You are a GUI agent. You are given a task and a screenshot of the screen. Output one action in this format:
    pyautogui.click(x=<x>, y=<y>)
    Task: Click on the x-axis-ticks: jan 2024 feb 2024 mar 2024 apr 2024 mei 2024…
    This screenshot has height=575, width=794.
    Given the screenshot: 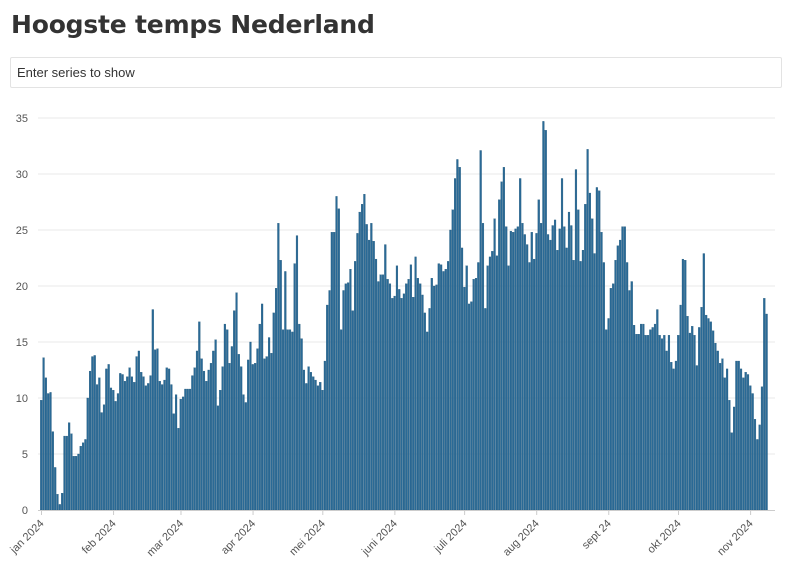 What is the action you would take?
    pyautogui.click(x=382, y=534)
    